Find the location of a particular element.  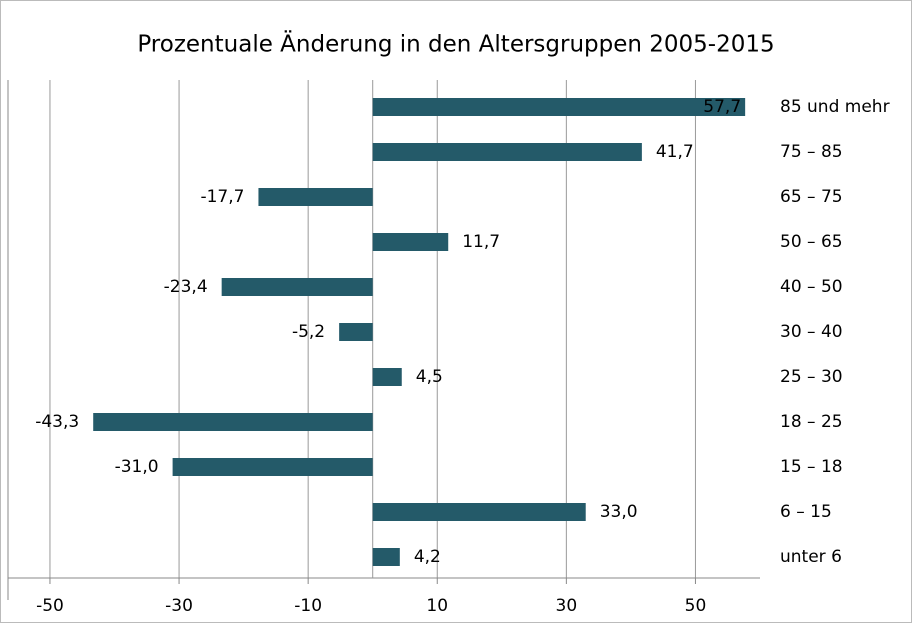

x-tick-label: -10 is located at coordinates (308, 606).